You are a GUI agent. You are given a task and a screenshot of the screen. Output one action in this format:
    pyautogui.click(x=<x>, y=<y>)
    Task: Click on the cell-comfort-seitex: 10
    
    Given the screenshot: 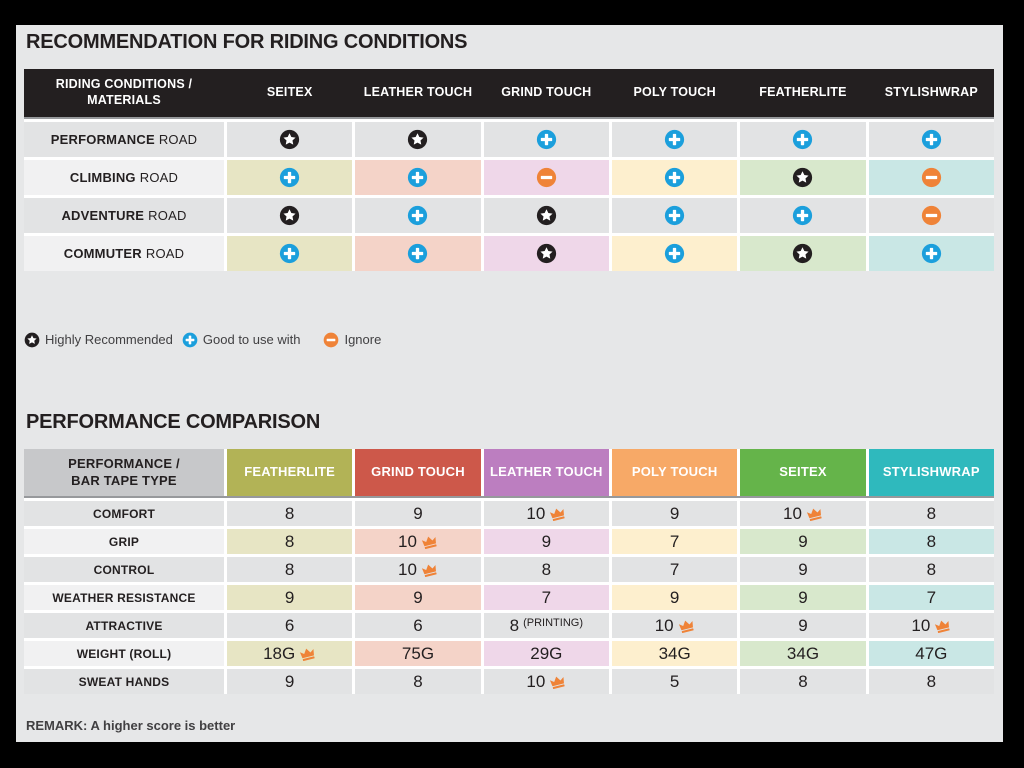 What is the action you would take?
    pyautogui.click(x=803, y=513)
    